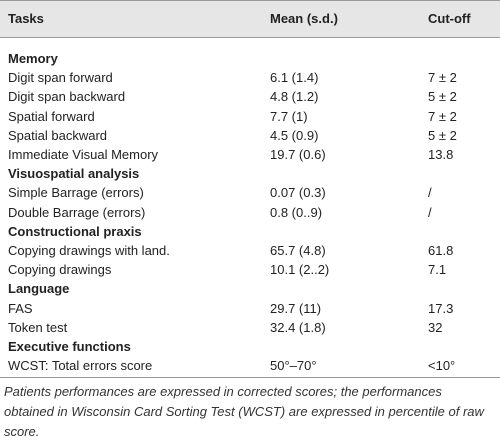 This screenshot has width=500, height=446. I want to click on table-cell: Digit span forward, so click(60, 78).